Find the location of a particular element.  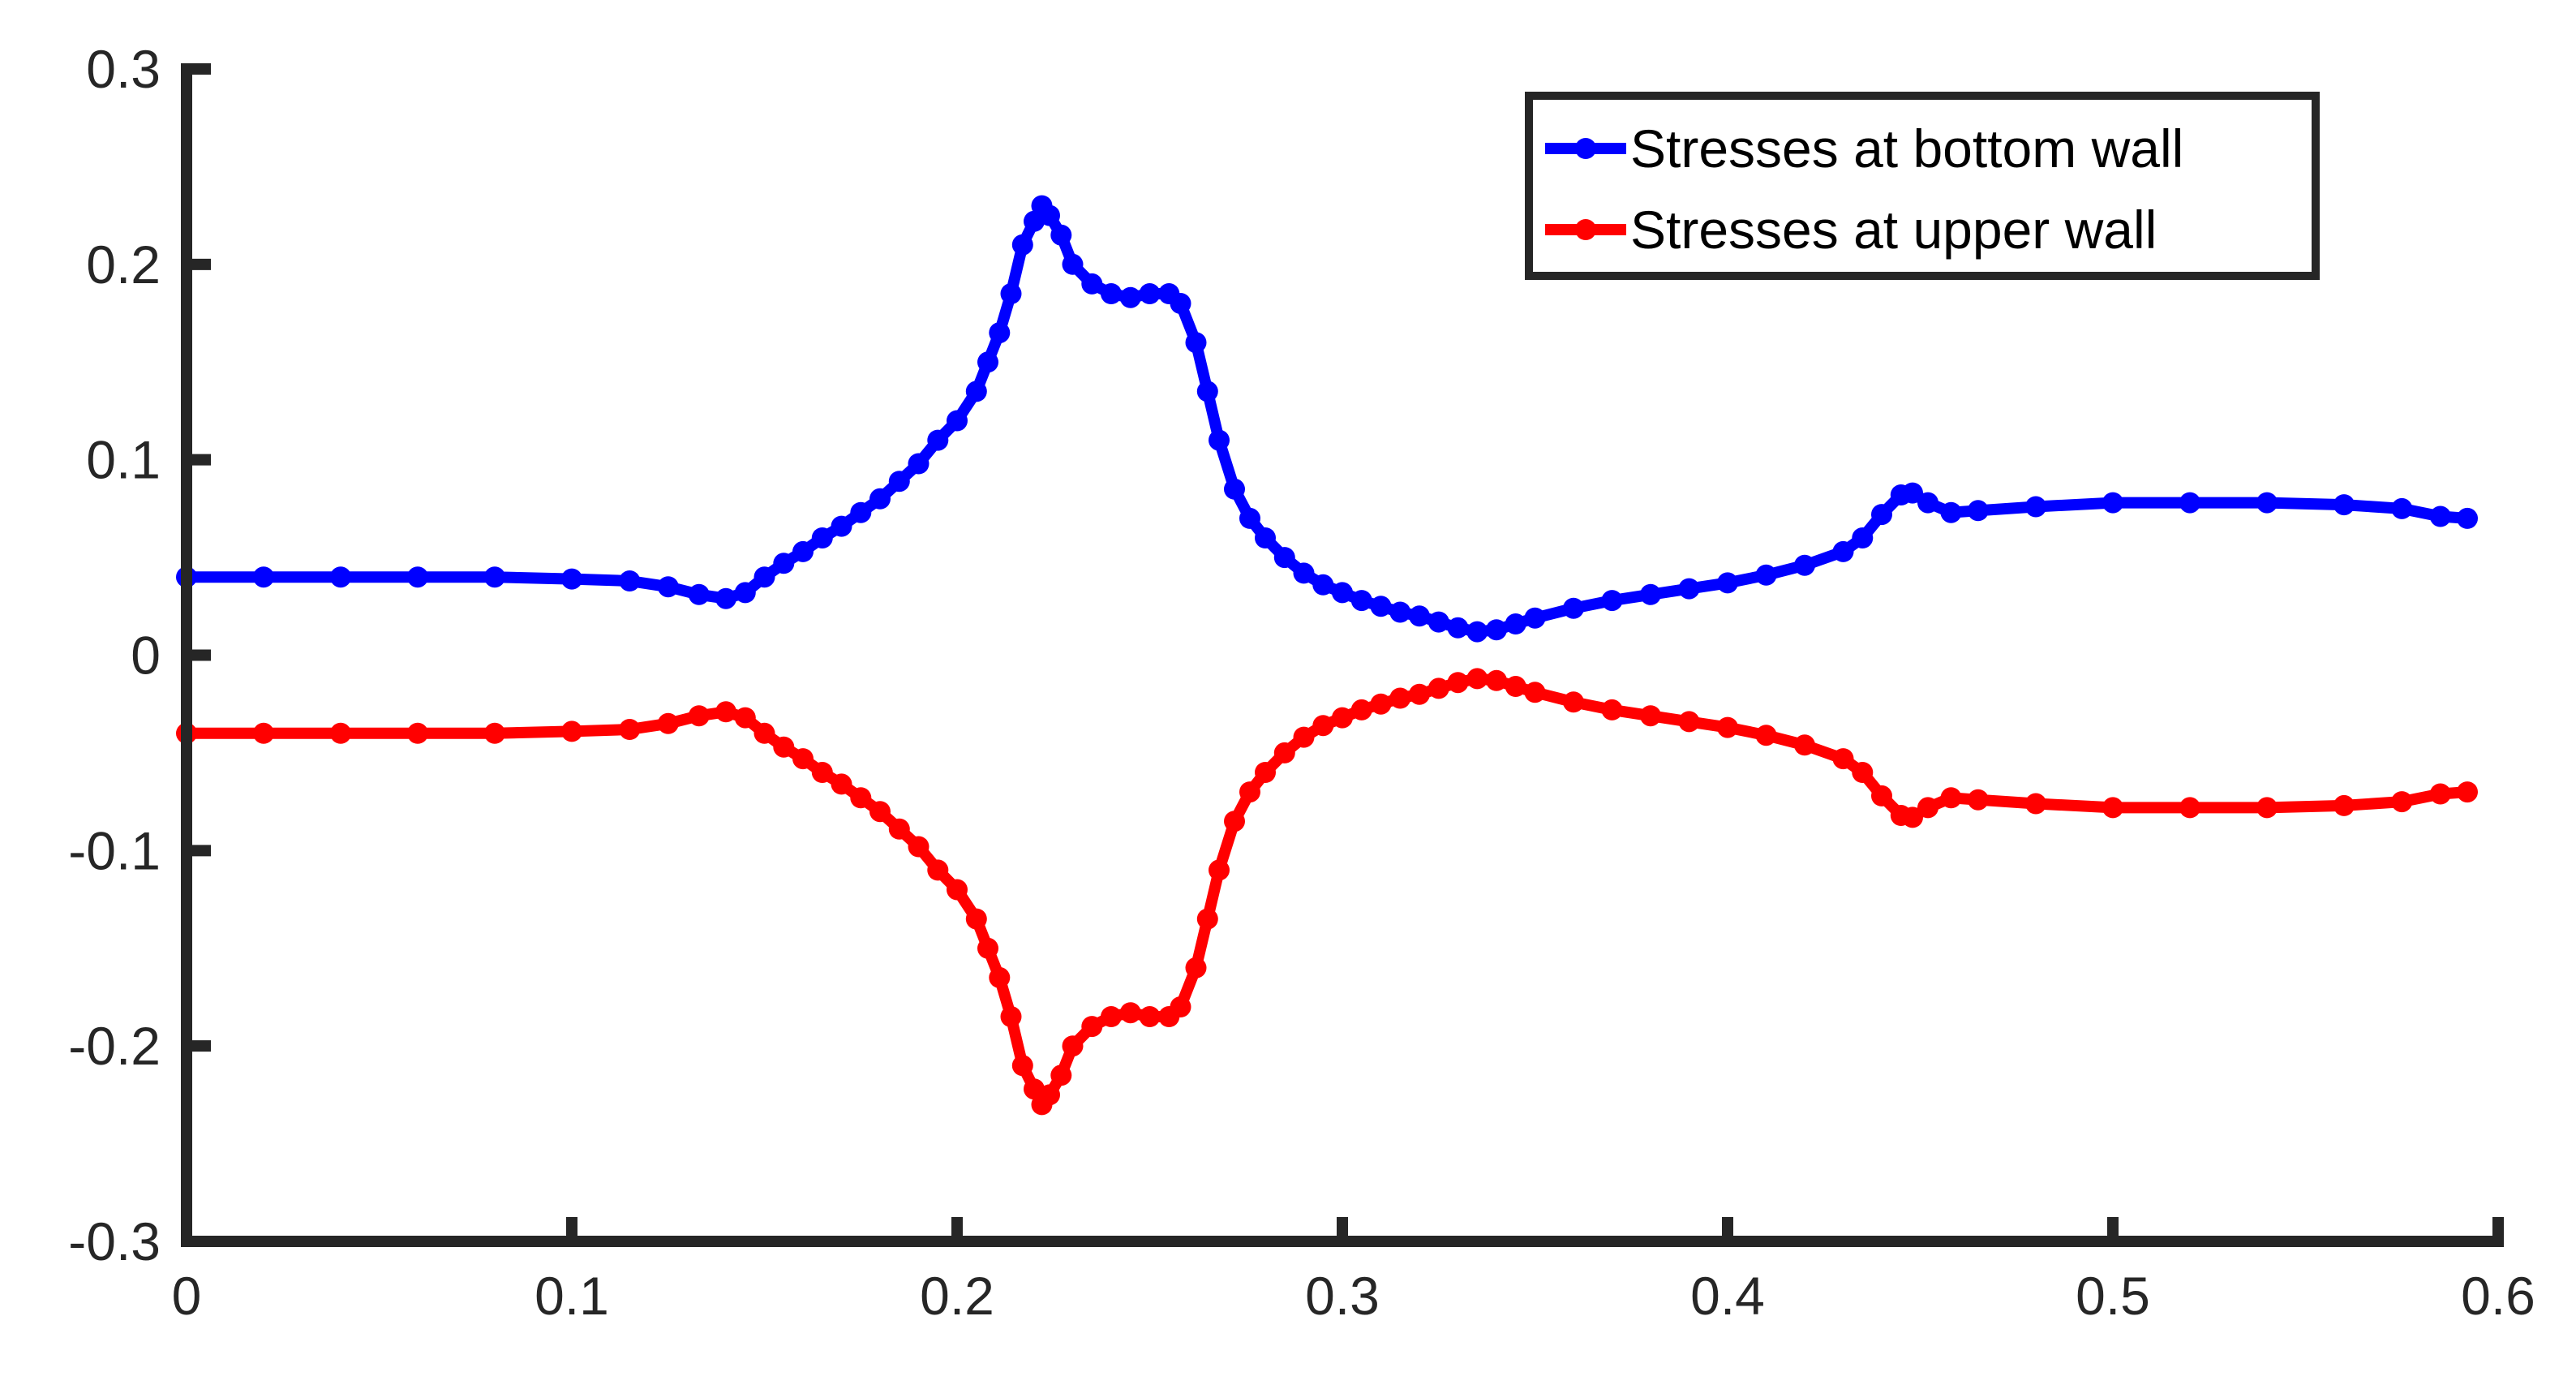

y-tick-label: 0.3 is located at coordinates (123, 69).